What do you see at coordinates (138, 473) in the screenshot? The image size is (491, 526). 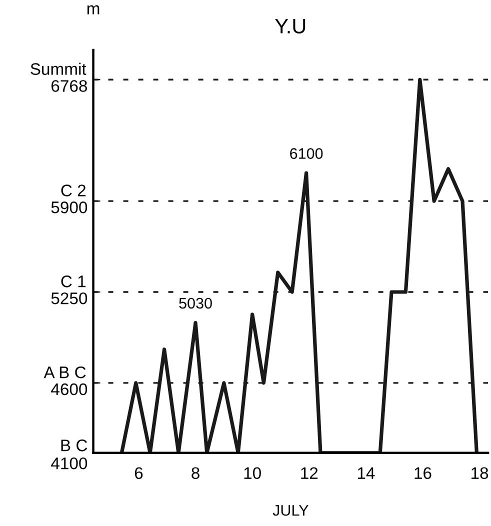 I see `x-tick-label: 6` at bounding box center [138, 473].